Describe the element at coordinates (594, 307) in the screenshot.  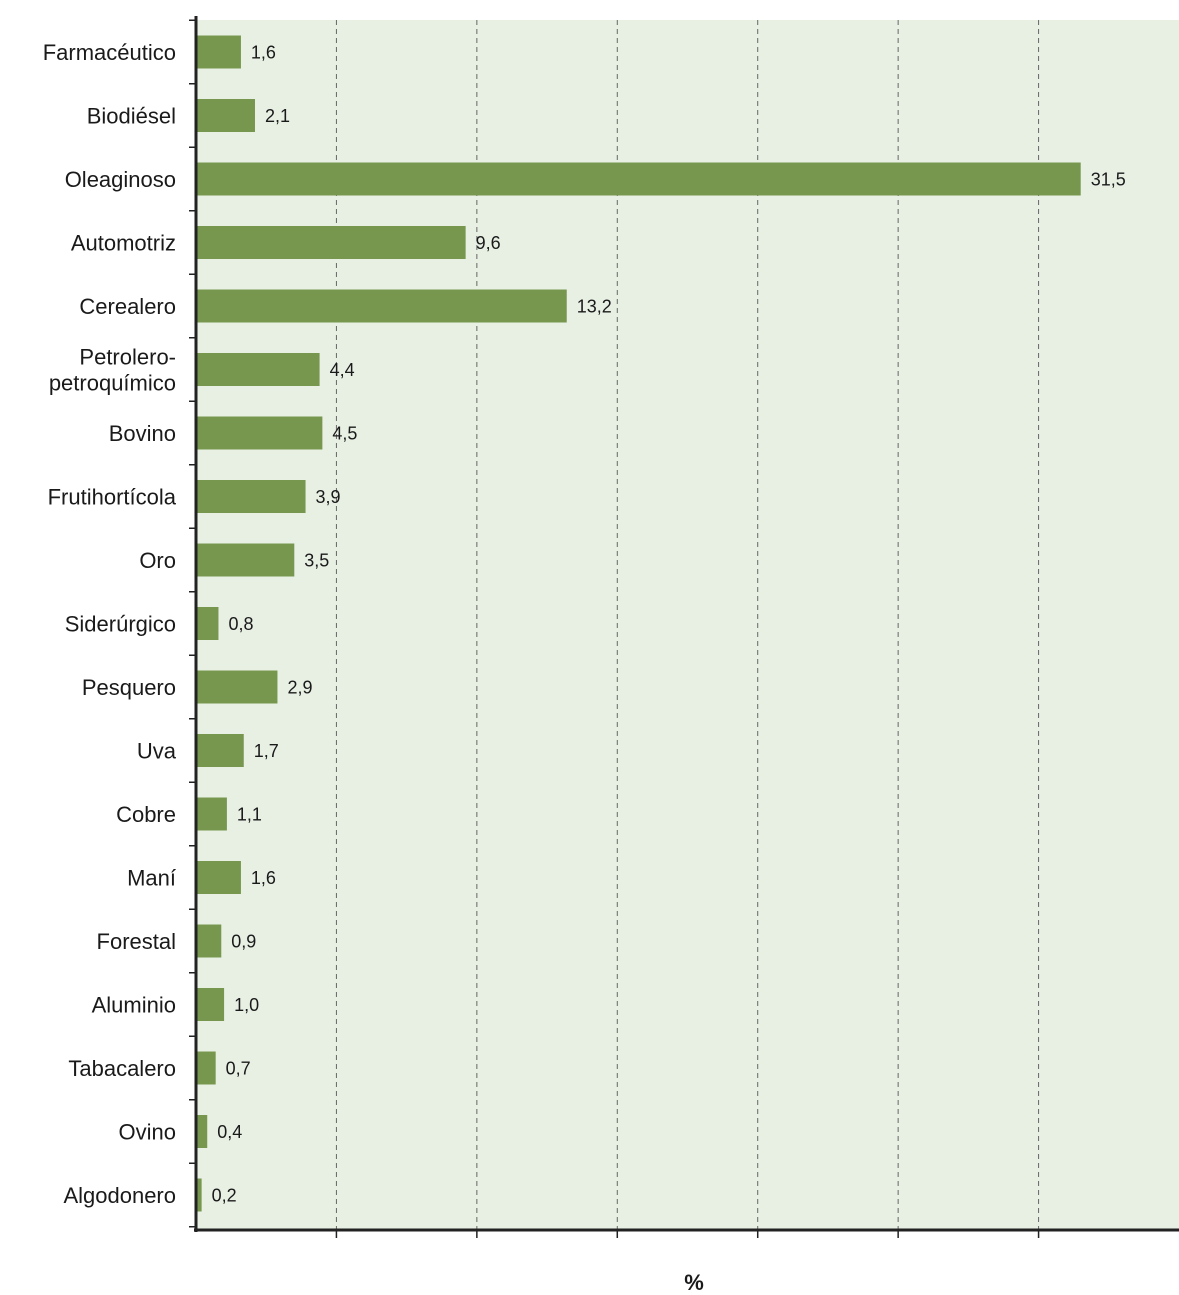
I see `value-label-4: 13,2` at that location.